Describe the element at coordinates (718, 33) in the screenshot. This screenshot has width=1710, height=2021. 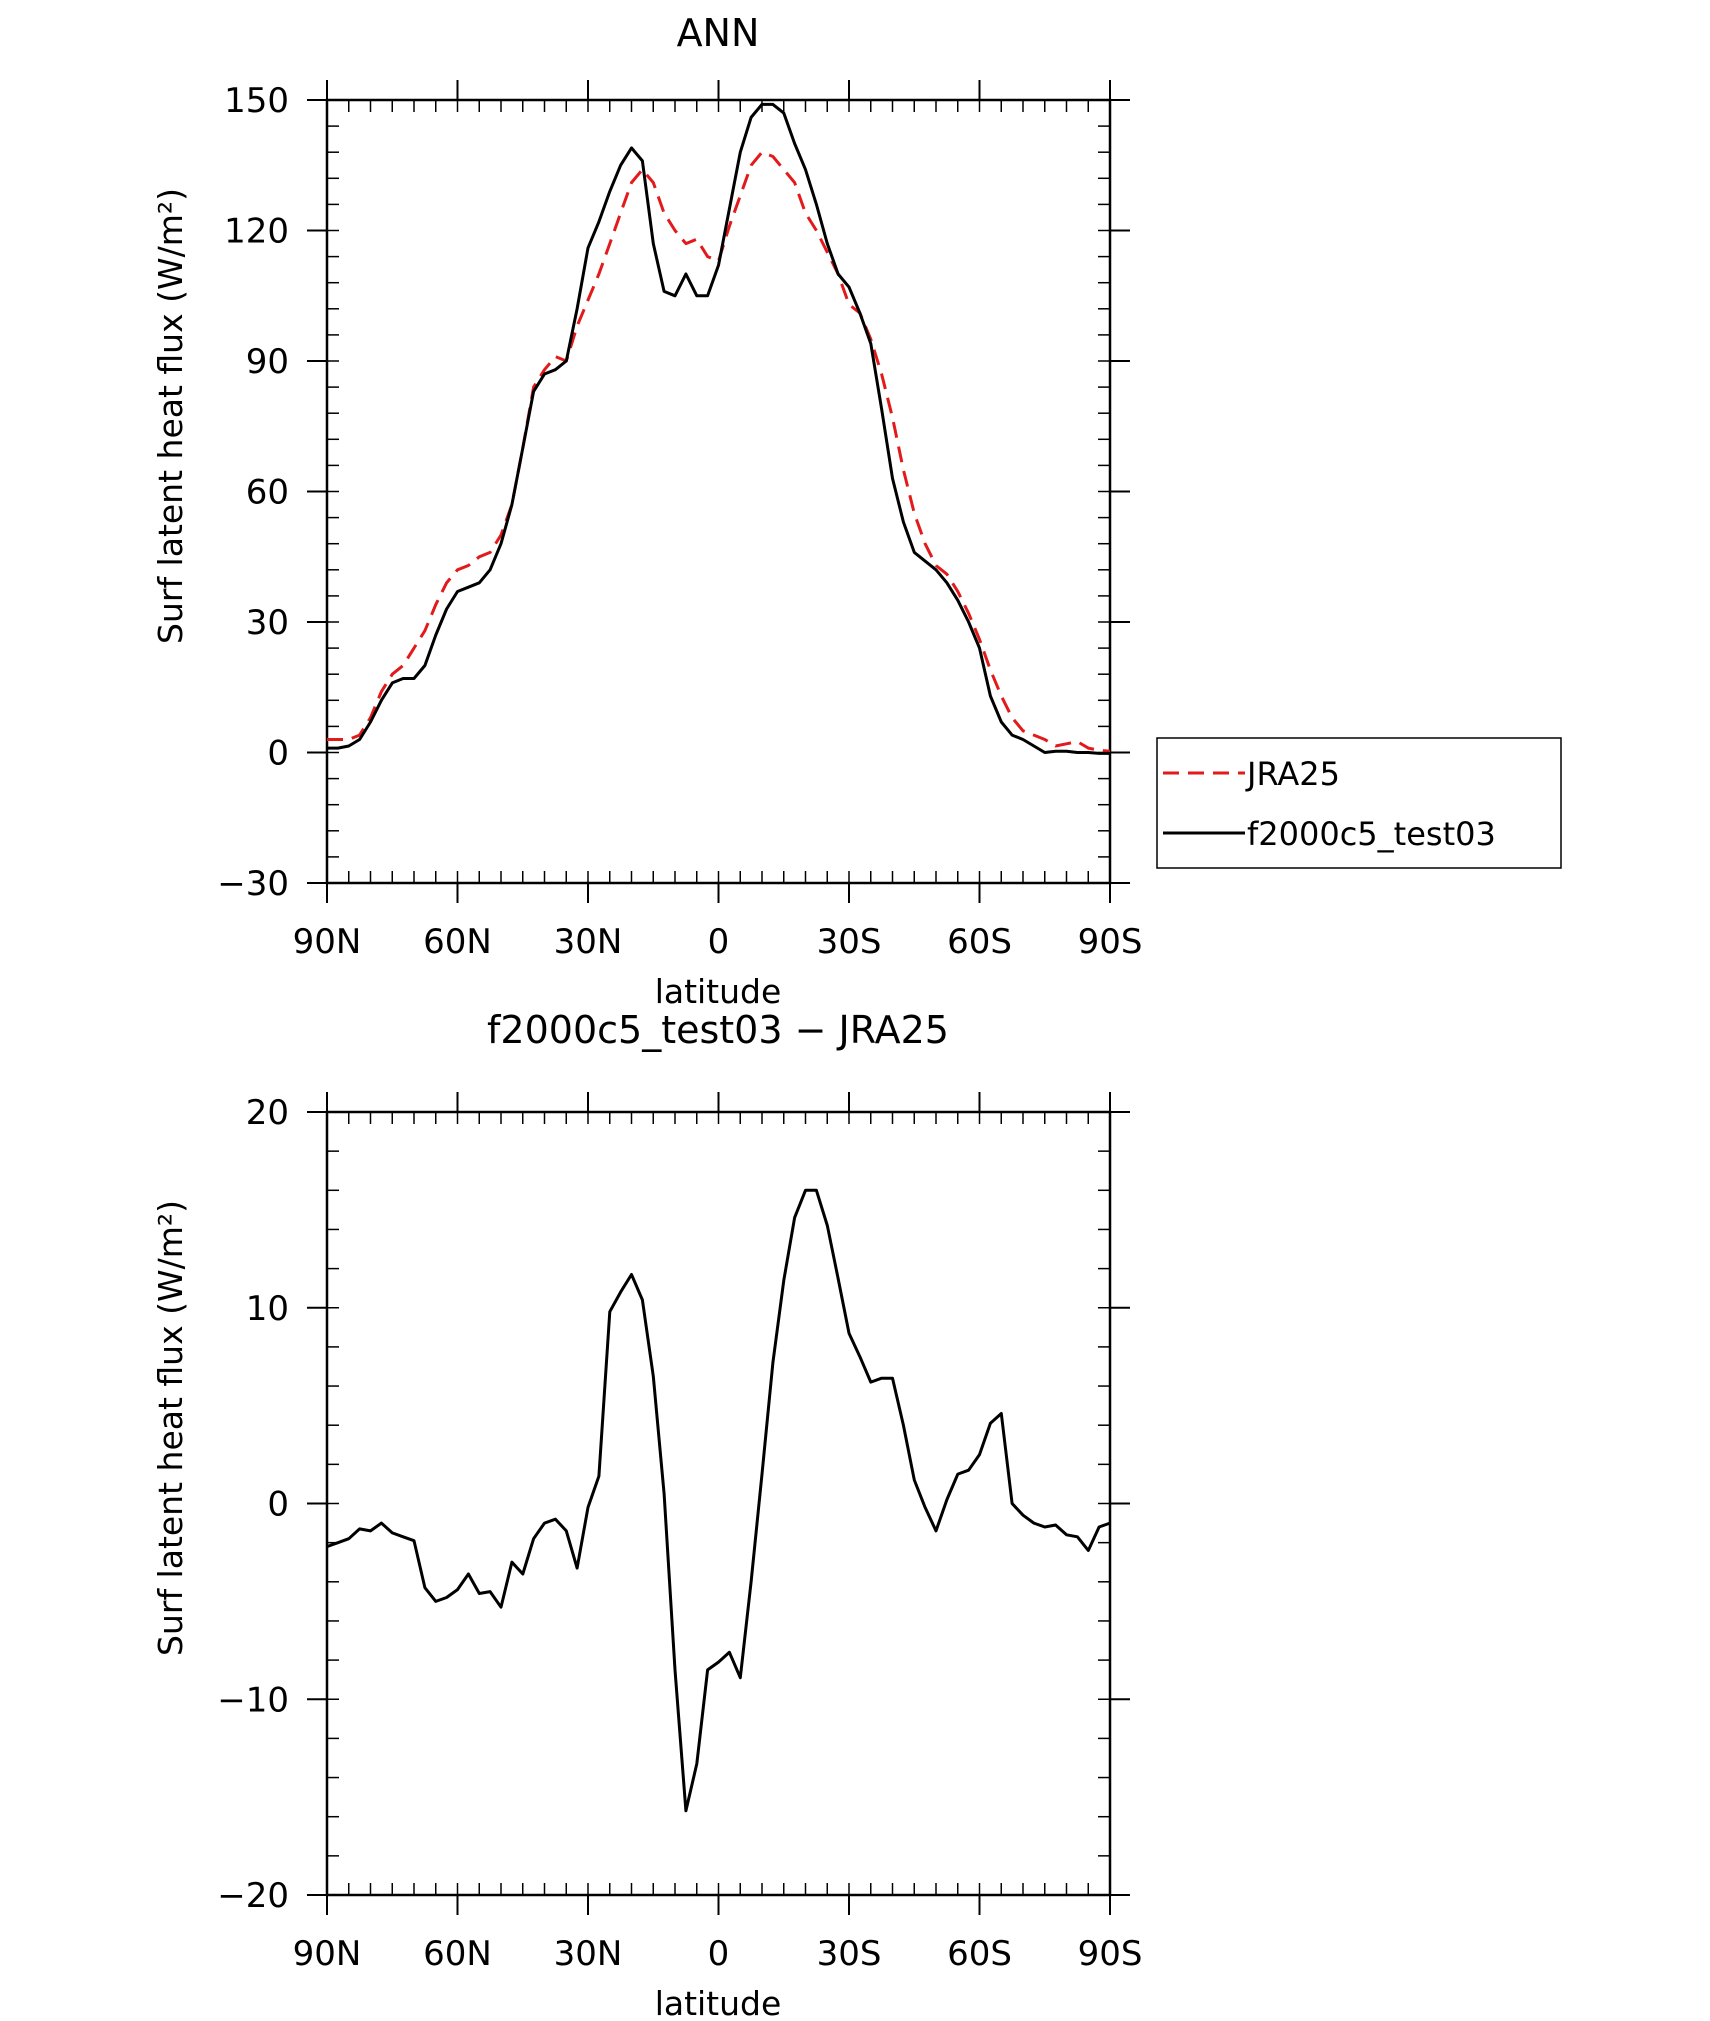
I see `panel-1-title: ANN` at that location.